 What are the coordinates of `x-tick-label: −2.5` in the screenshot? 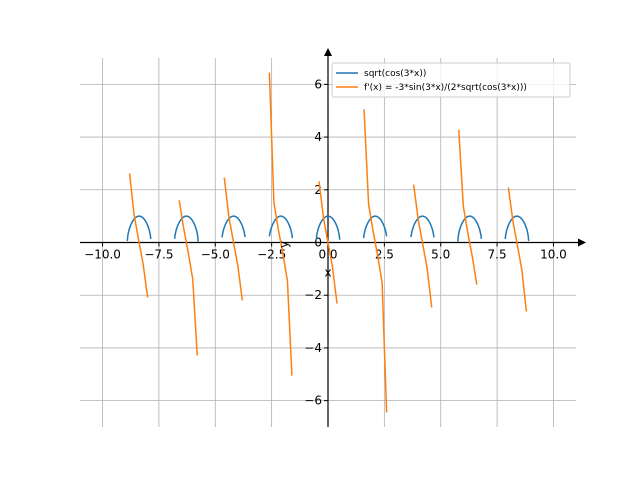 It's located at (271, 255).